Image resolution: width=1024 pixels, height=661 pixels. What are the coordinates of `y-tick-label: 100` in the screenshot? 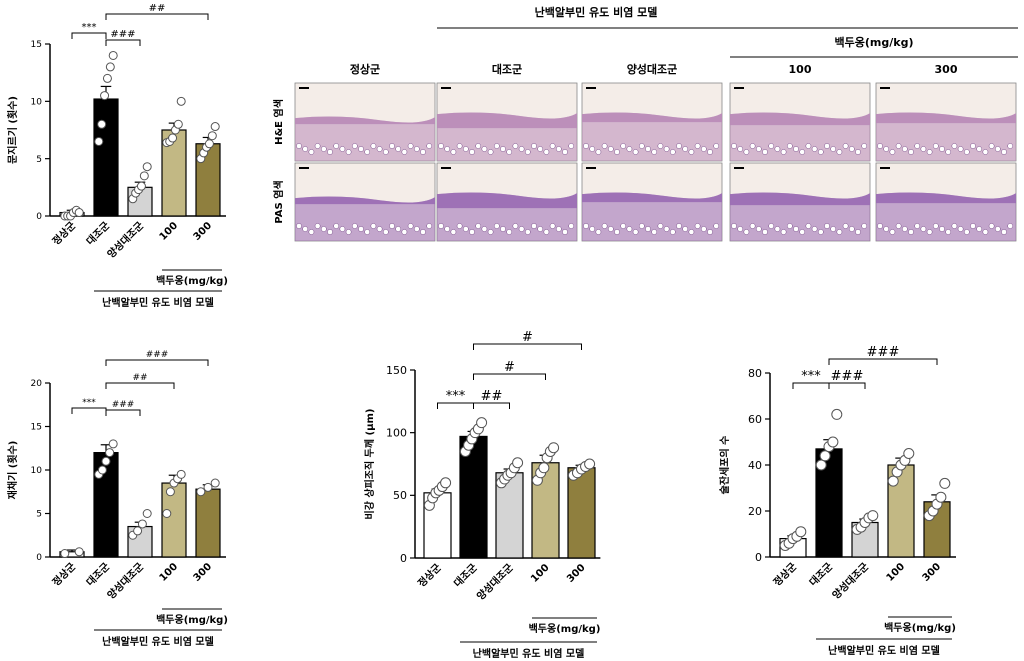 It's located at (396, 433).